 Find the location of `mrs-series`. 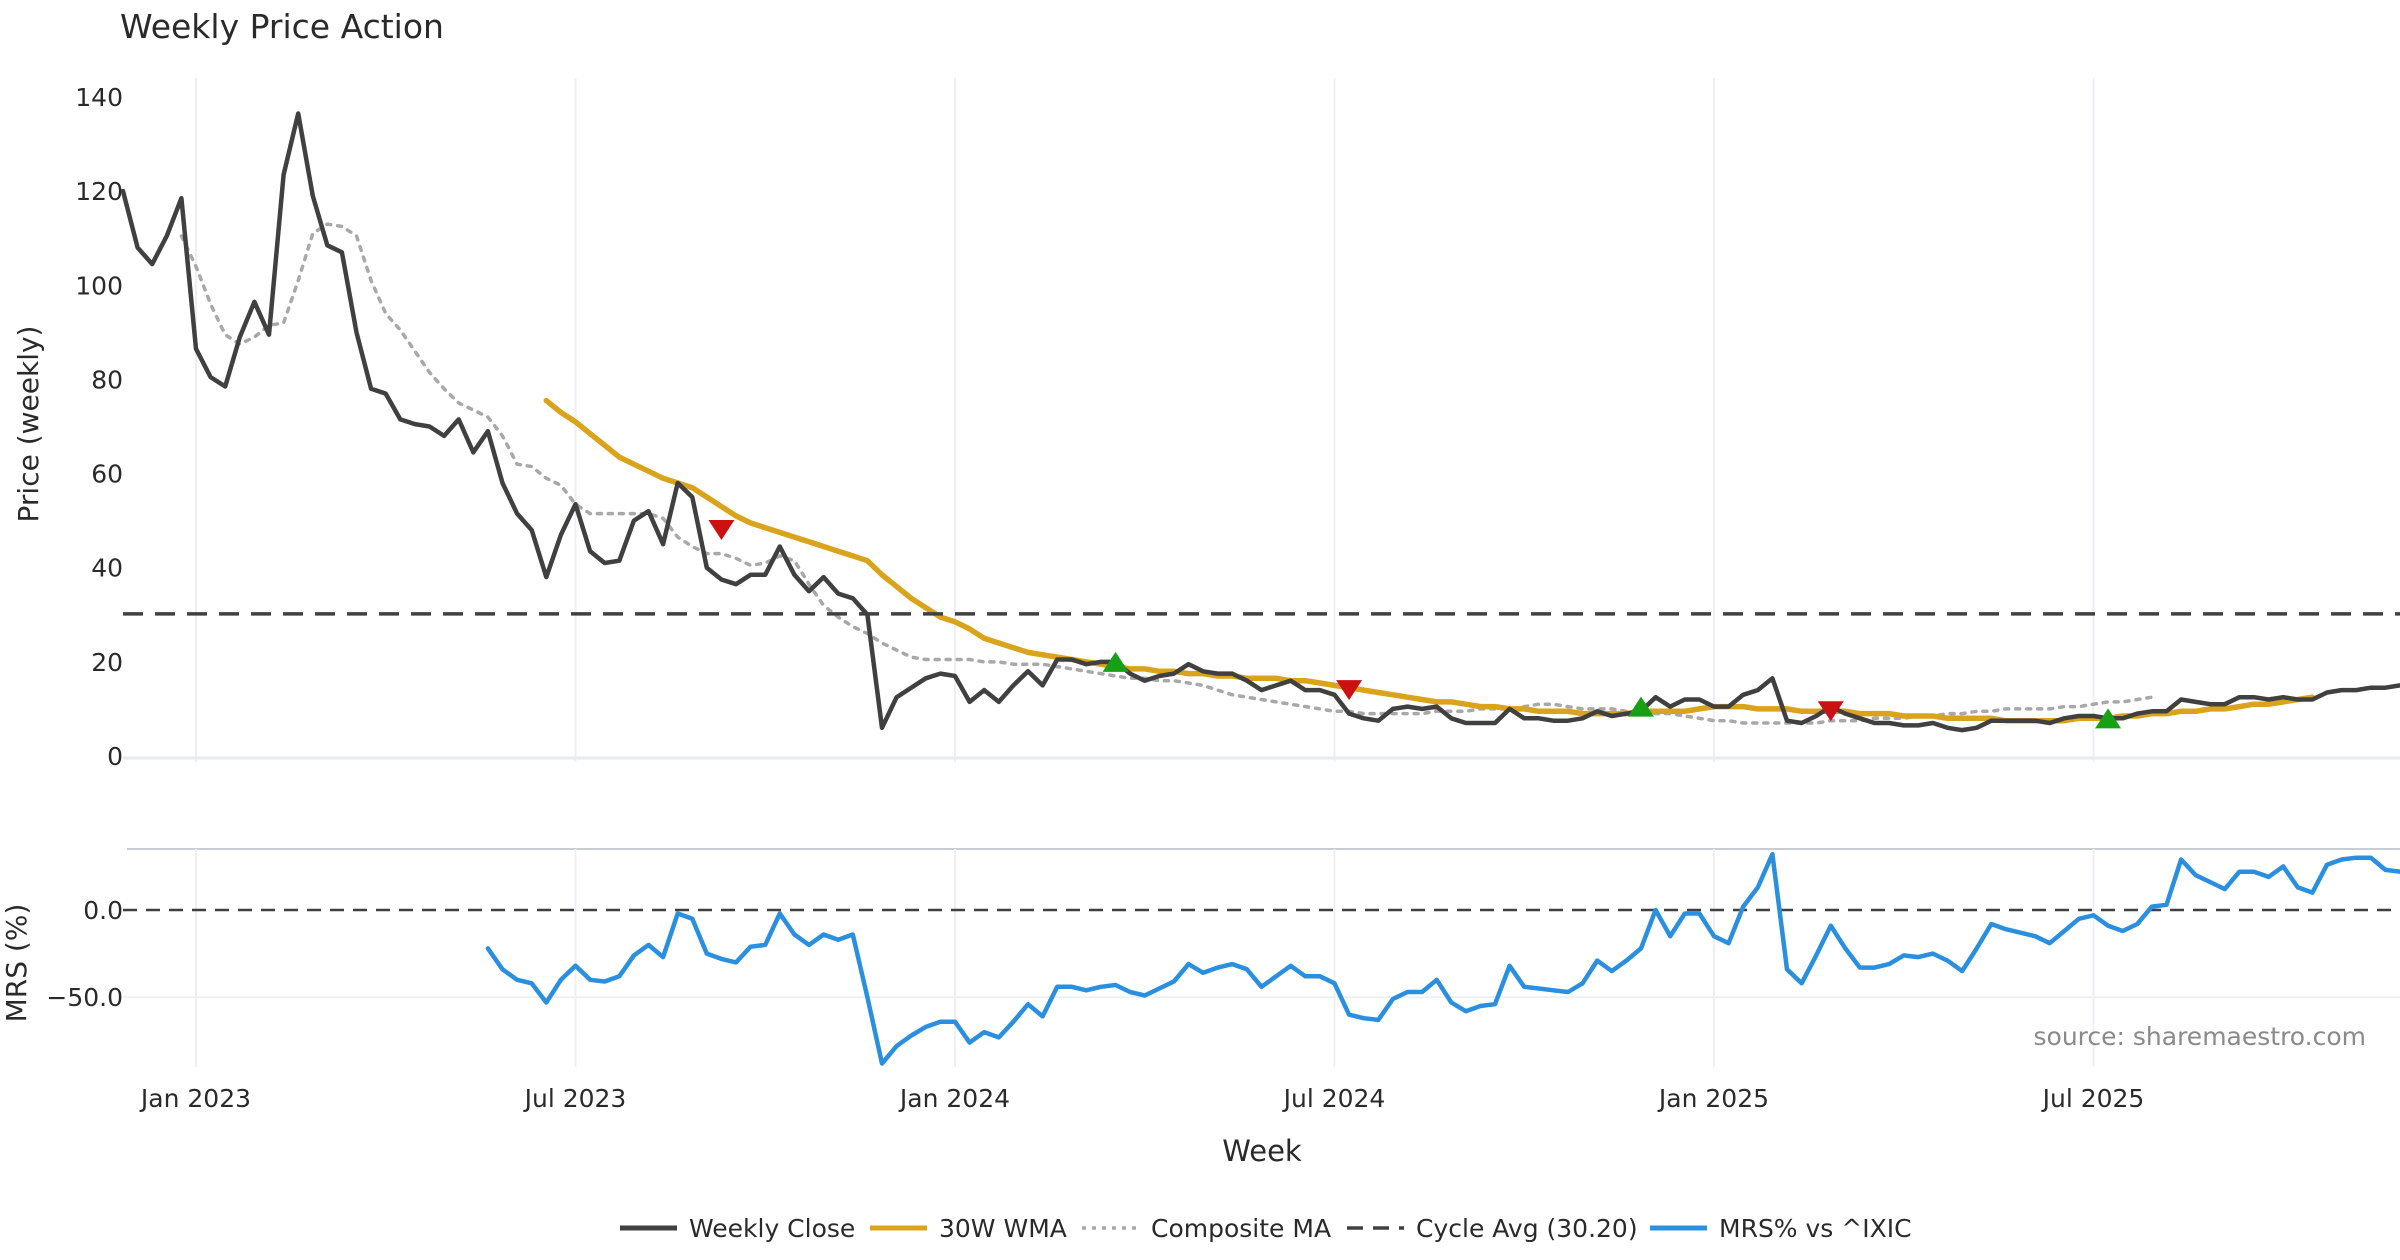

mrs-series is located at coordinates (1442, 958).